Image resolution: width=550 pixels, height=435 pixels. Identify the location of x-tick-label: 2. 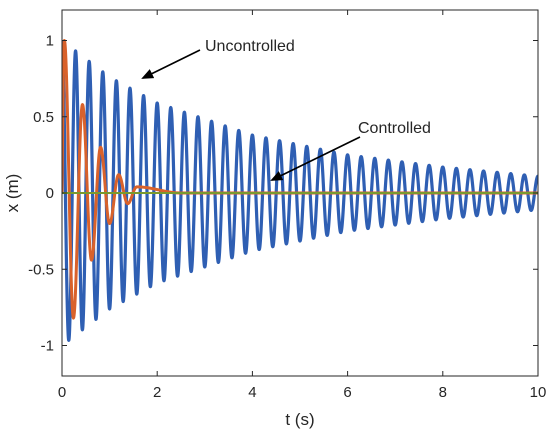
(157, 392).